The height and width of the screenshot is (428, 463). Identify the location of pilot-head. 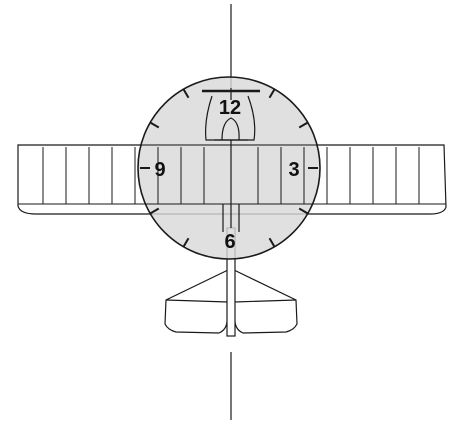
(230, 129).